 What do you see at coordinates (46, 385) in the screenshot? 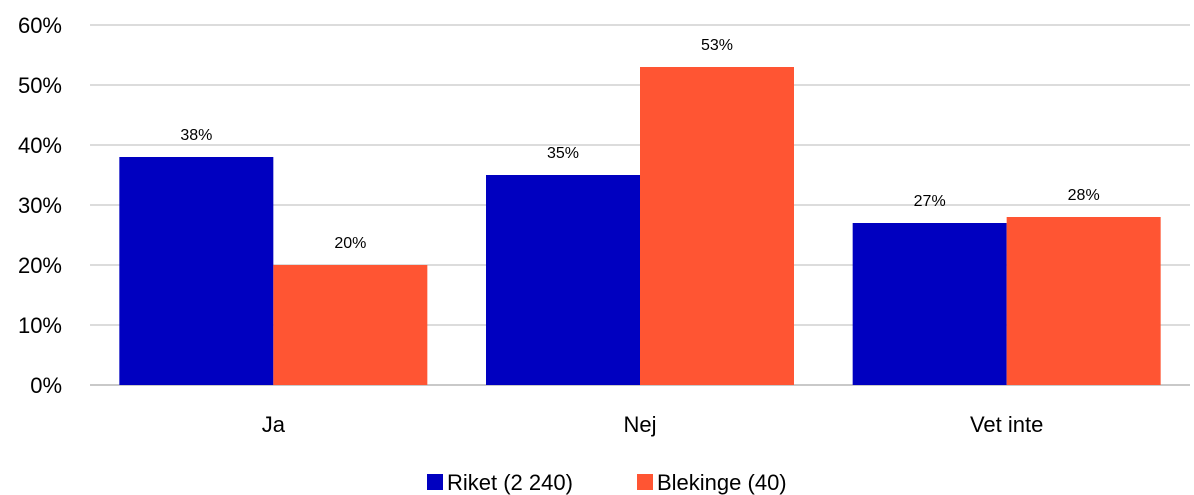
I see `y-tick-label: 0%` at bounding box center [46, 385].